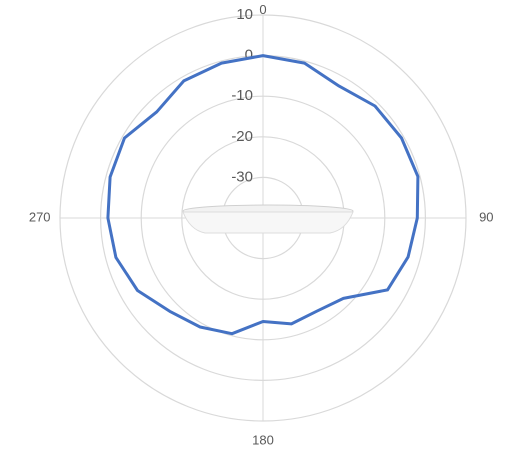 The image size is (514, 461). I want to click on angle-label: 0, so click(262, 9).